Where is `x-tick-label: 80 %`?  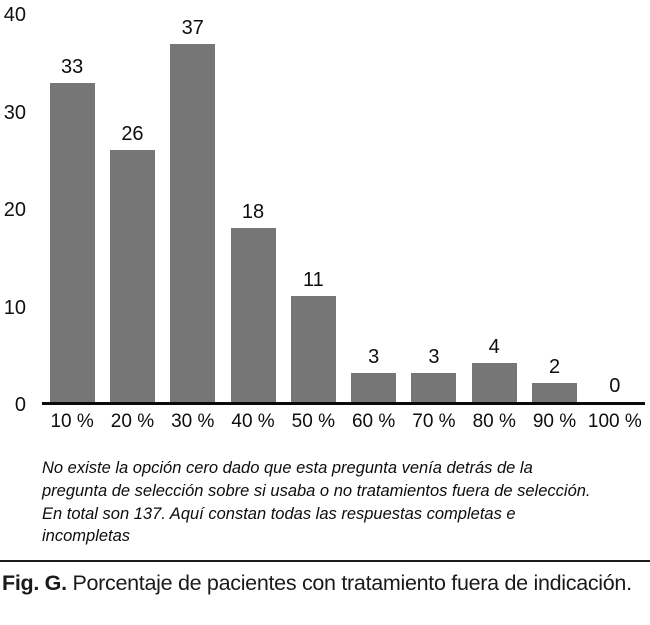
x-tick-label: 80 % is located at coordinates (494, 421).